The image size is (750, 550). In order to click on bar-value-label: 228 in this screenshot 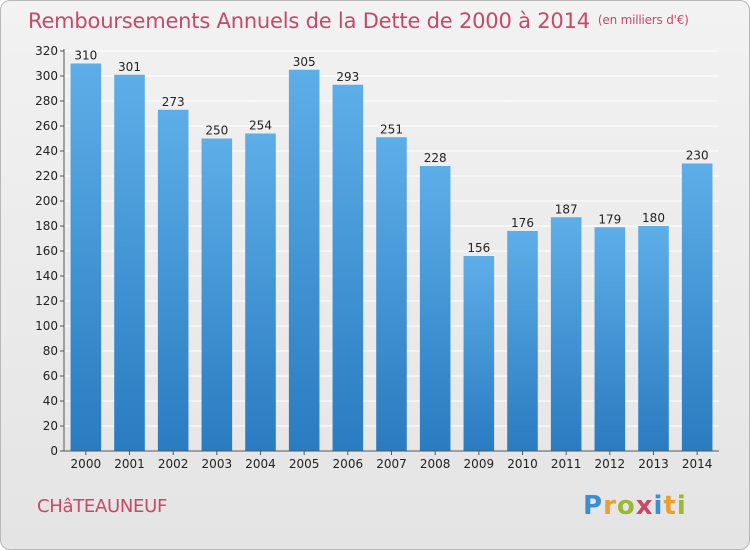, I will do `click(435, 158)`.